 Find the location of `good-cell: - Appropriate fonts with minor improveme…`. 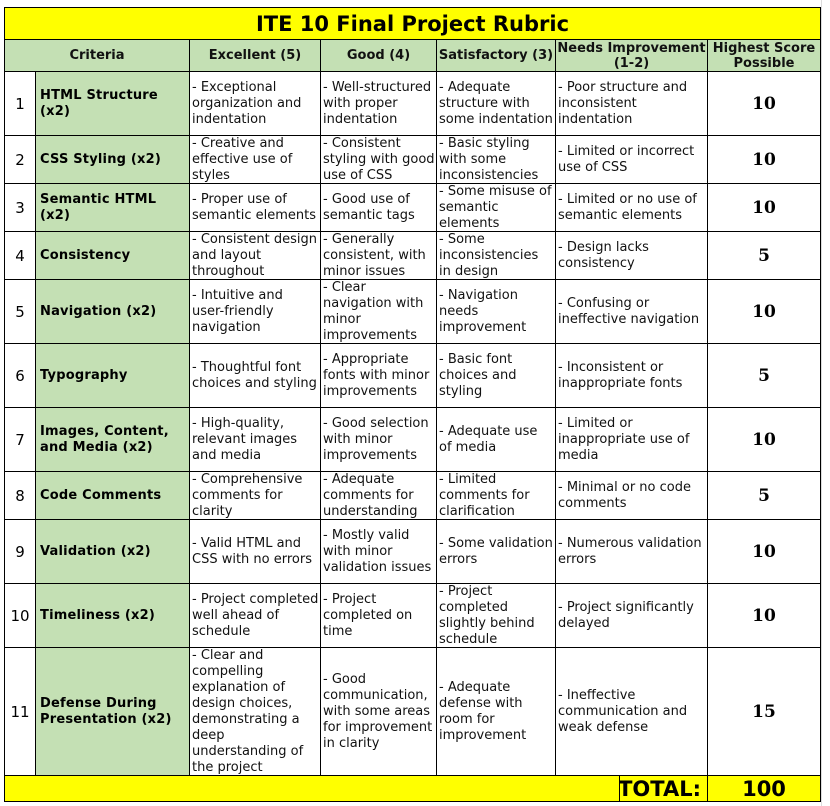

good-cell: - Appropriate fonts with minor improveme… is located at coordinates (379, 376).